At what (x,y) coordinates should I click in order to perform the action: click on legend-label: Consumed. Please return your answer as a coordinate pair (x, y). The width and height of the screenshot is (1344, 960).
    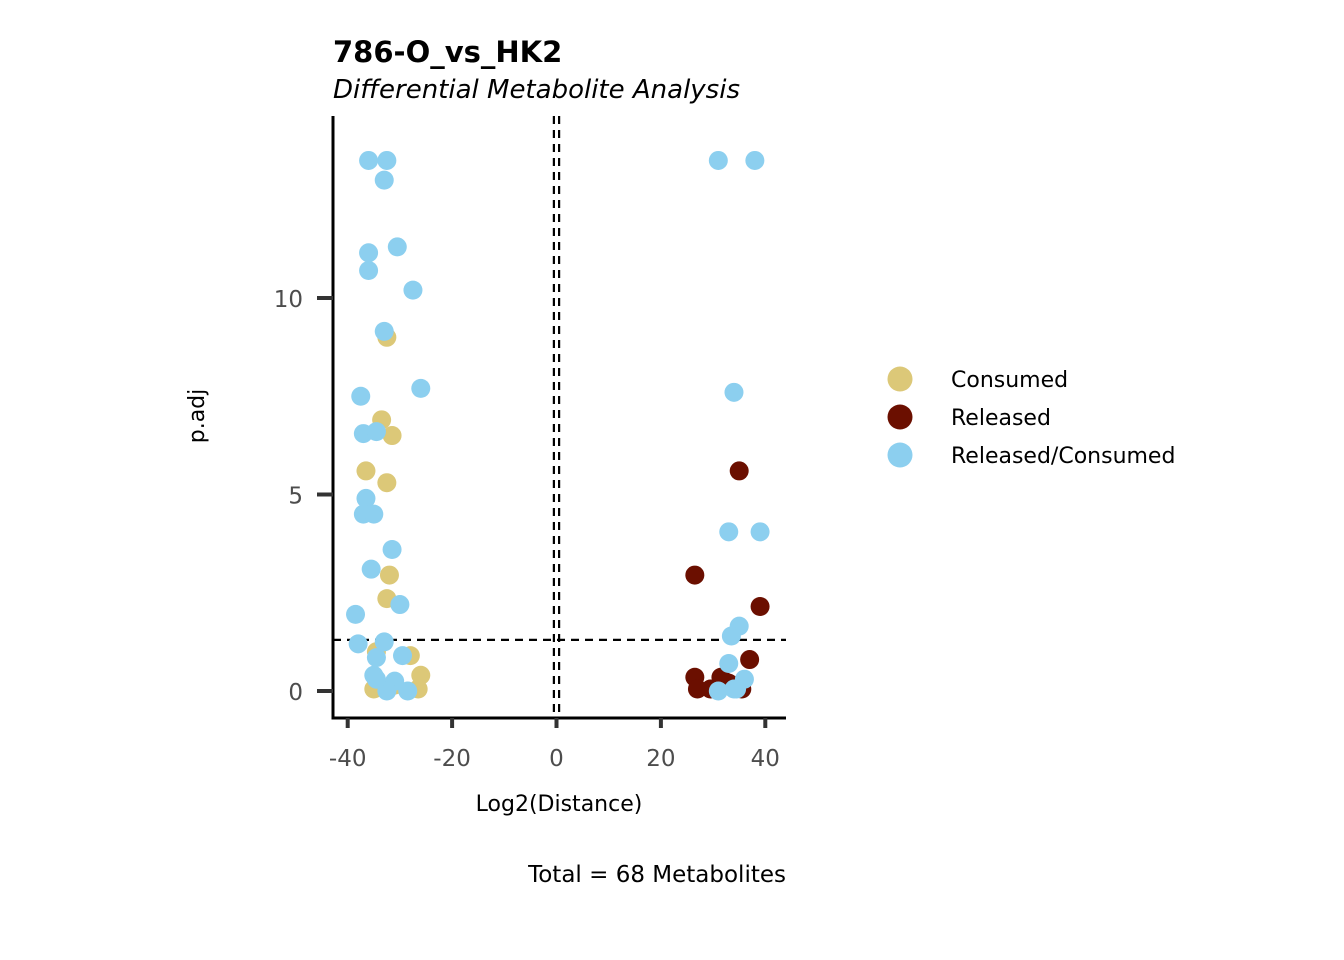
    Looking at the image, I should click on (1009, 380).